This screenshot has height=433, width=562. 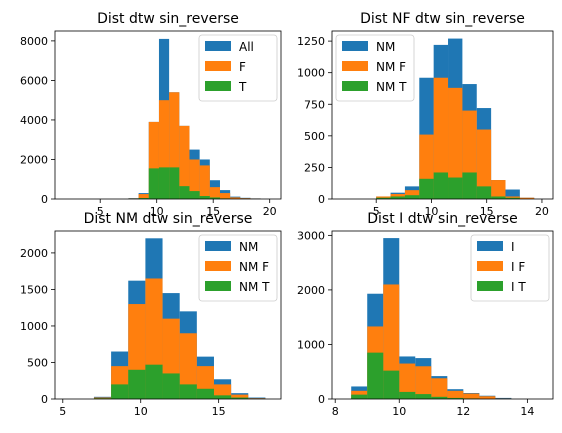 What do you see at coordinates (311, 41) in the screenshot?
I see `y-tick-label: 1250` at bounding box center [311, 41].